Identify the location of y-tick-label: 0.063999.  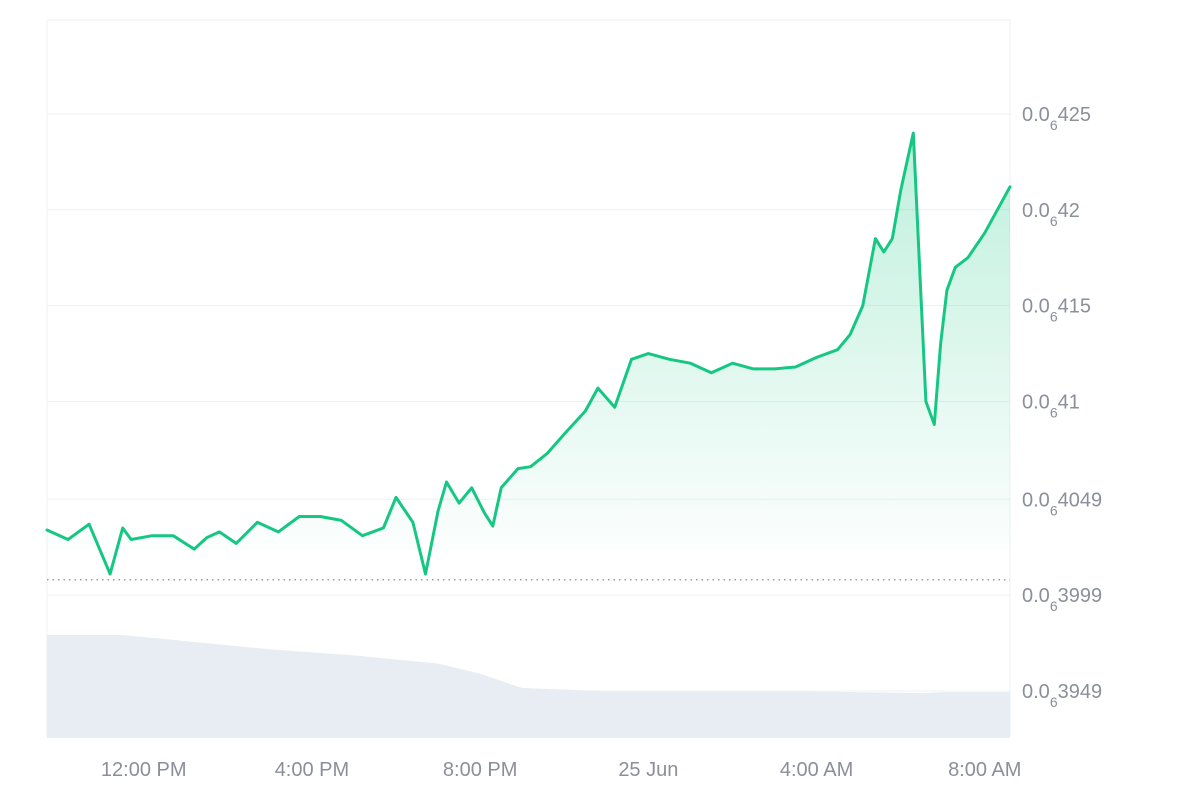
(1062, 599).